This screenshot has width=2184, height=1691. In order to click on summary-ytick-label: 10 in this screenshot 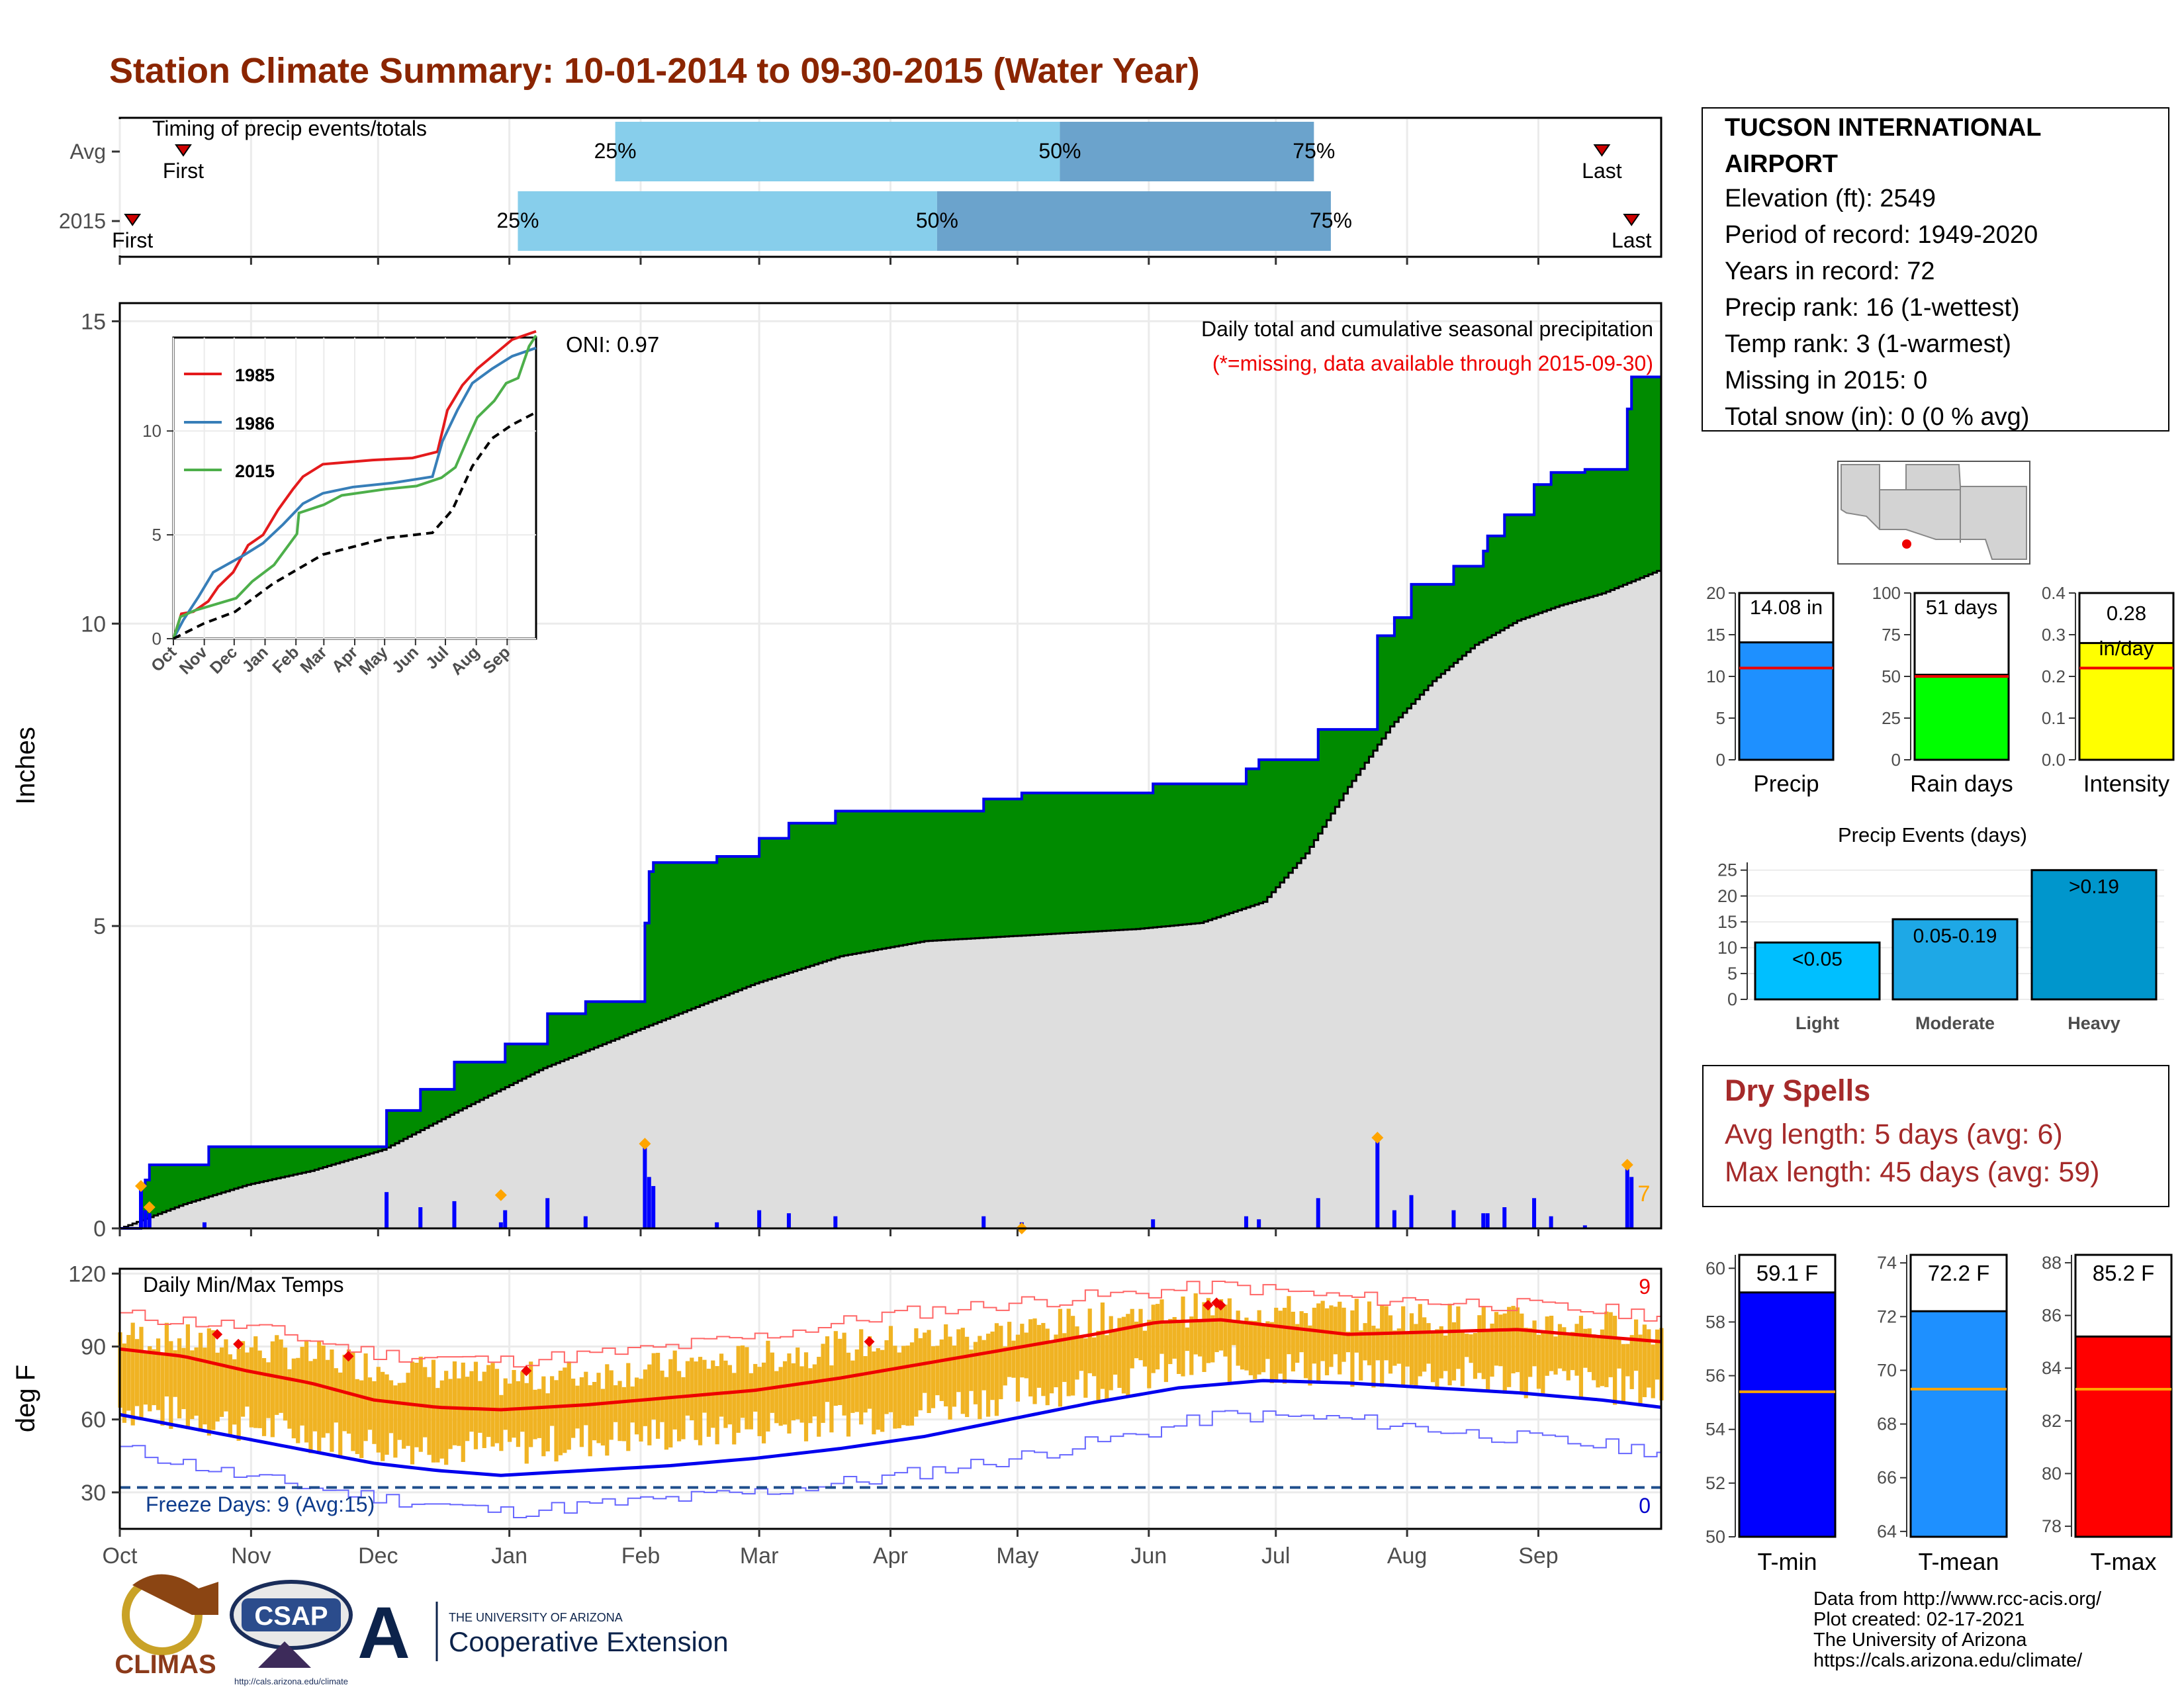, I will do `click(1715, 676)`.